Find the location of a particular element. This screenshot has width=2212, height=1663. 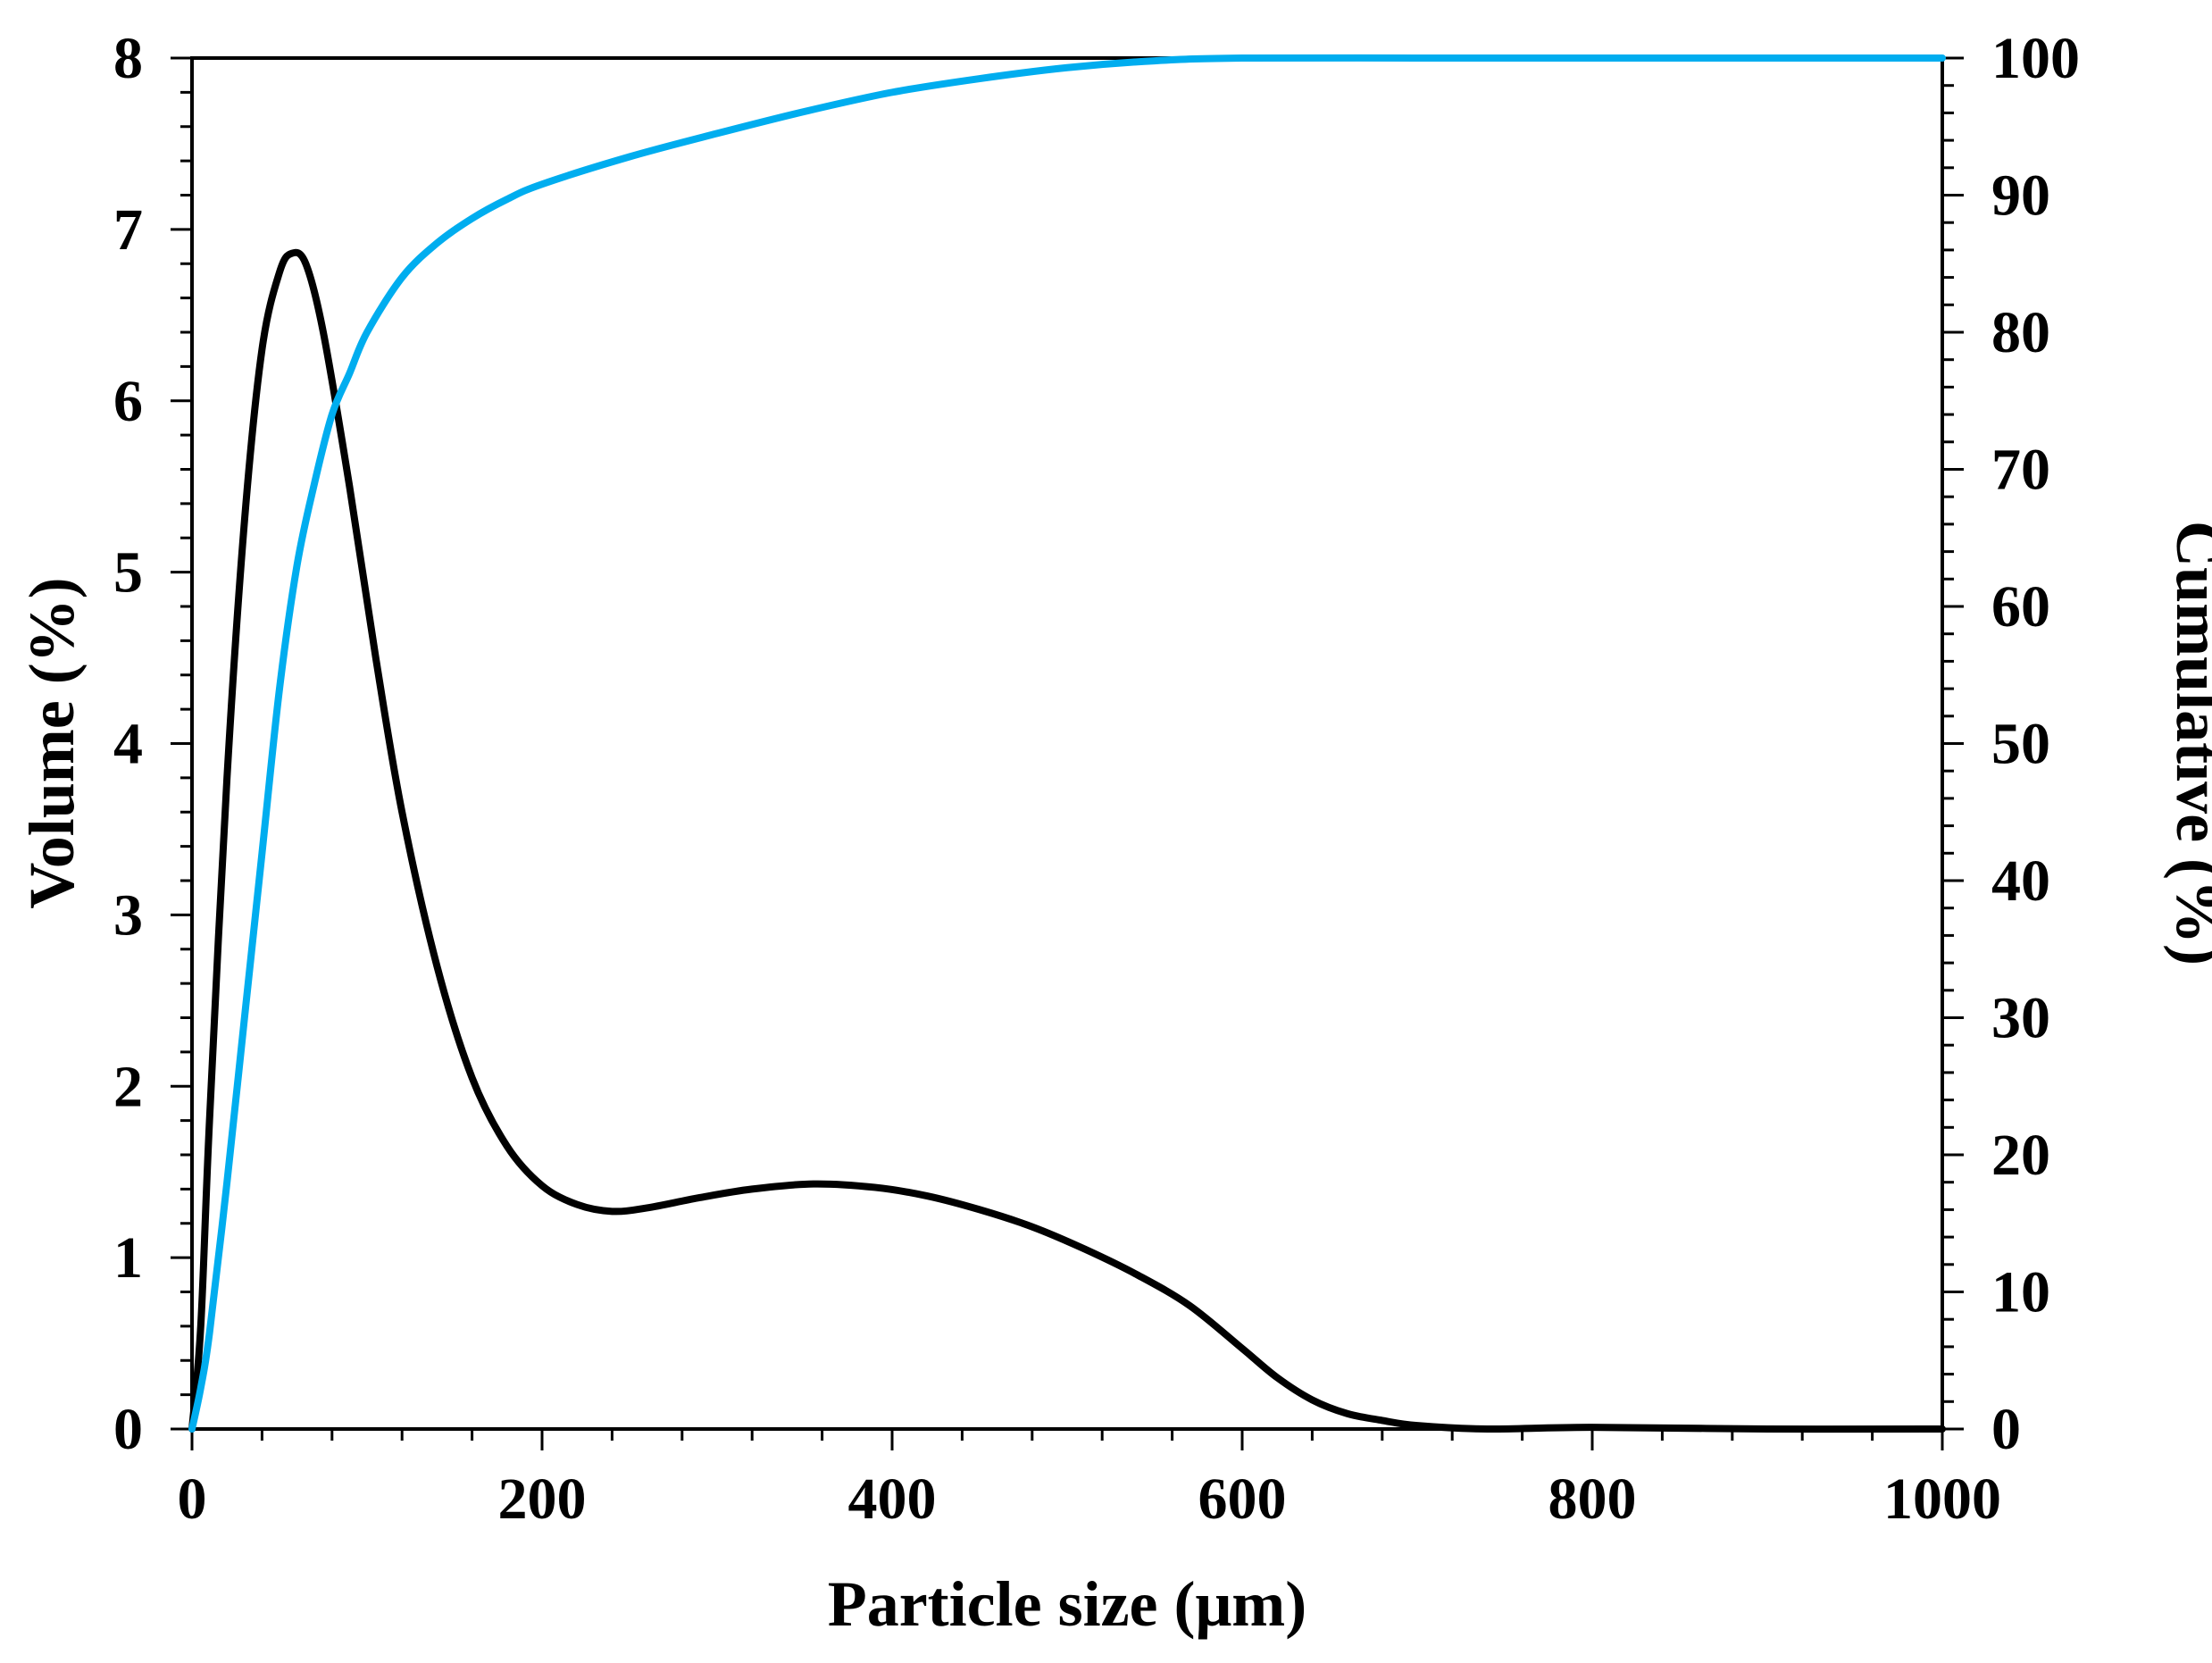

y2-tick-label: 80 is located at coordinates (2020, 332).